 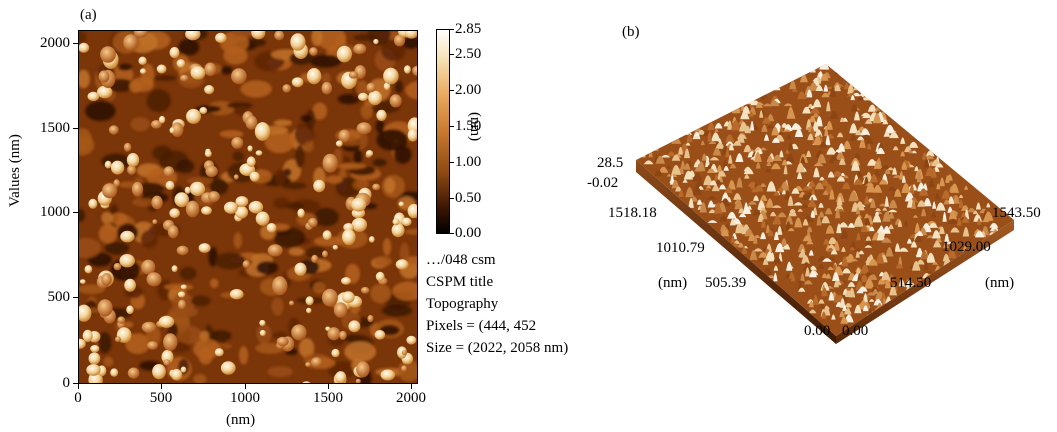 What do you see at coordinates (680, 248) in the screenshot?
I see `left-axis-label: 1010.79` at bounding box center [680, 248].